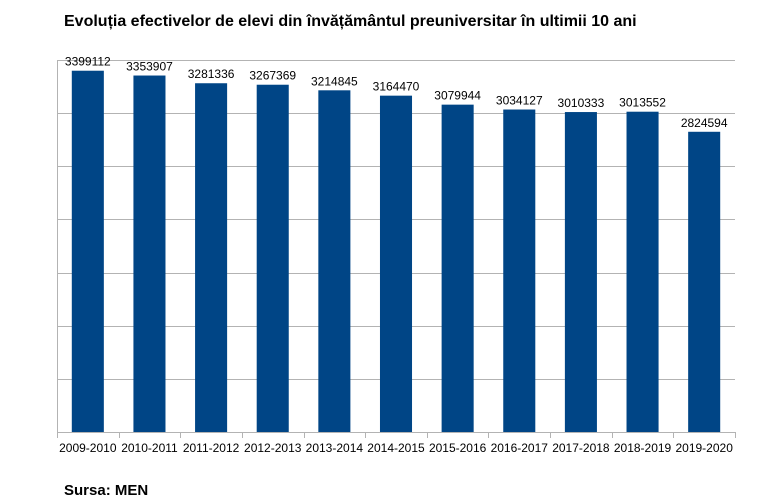 The image size is (761, 503). Describe the element at coordinates (88, 62) in the screenshot. I see `data-label-2009-2010: 3399112` at that location.